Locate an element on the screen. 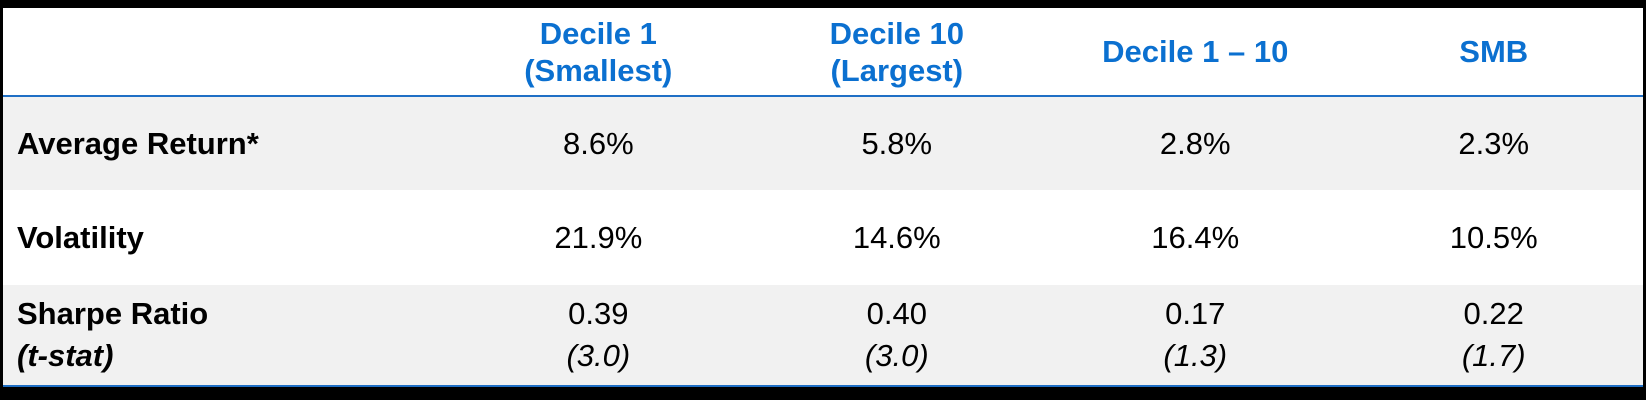 The height and width of the screenshot is (400, 1646). column-header-decile-1-smallest: Decile 1 (Smallest) is located at coordinates (598, 51).